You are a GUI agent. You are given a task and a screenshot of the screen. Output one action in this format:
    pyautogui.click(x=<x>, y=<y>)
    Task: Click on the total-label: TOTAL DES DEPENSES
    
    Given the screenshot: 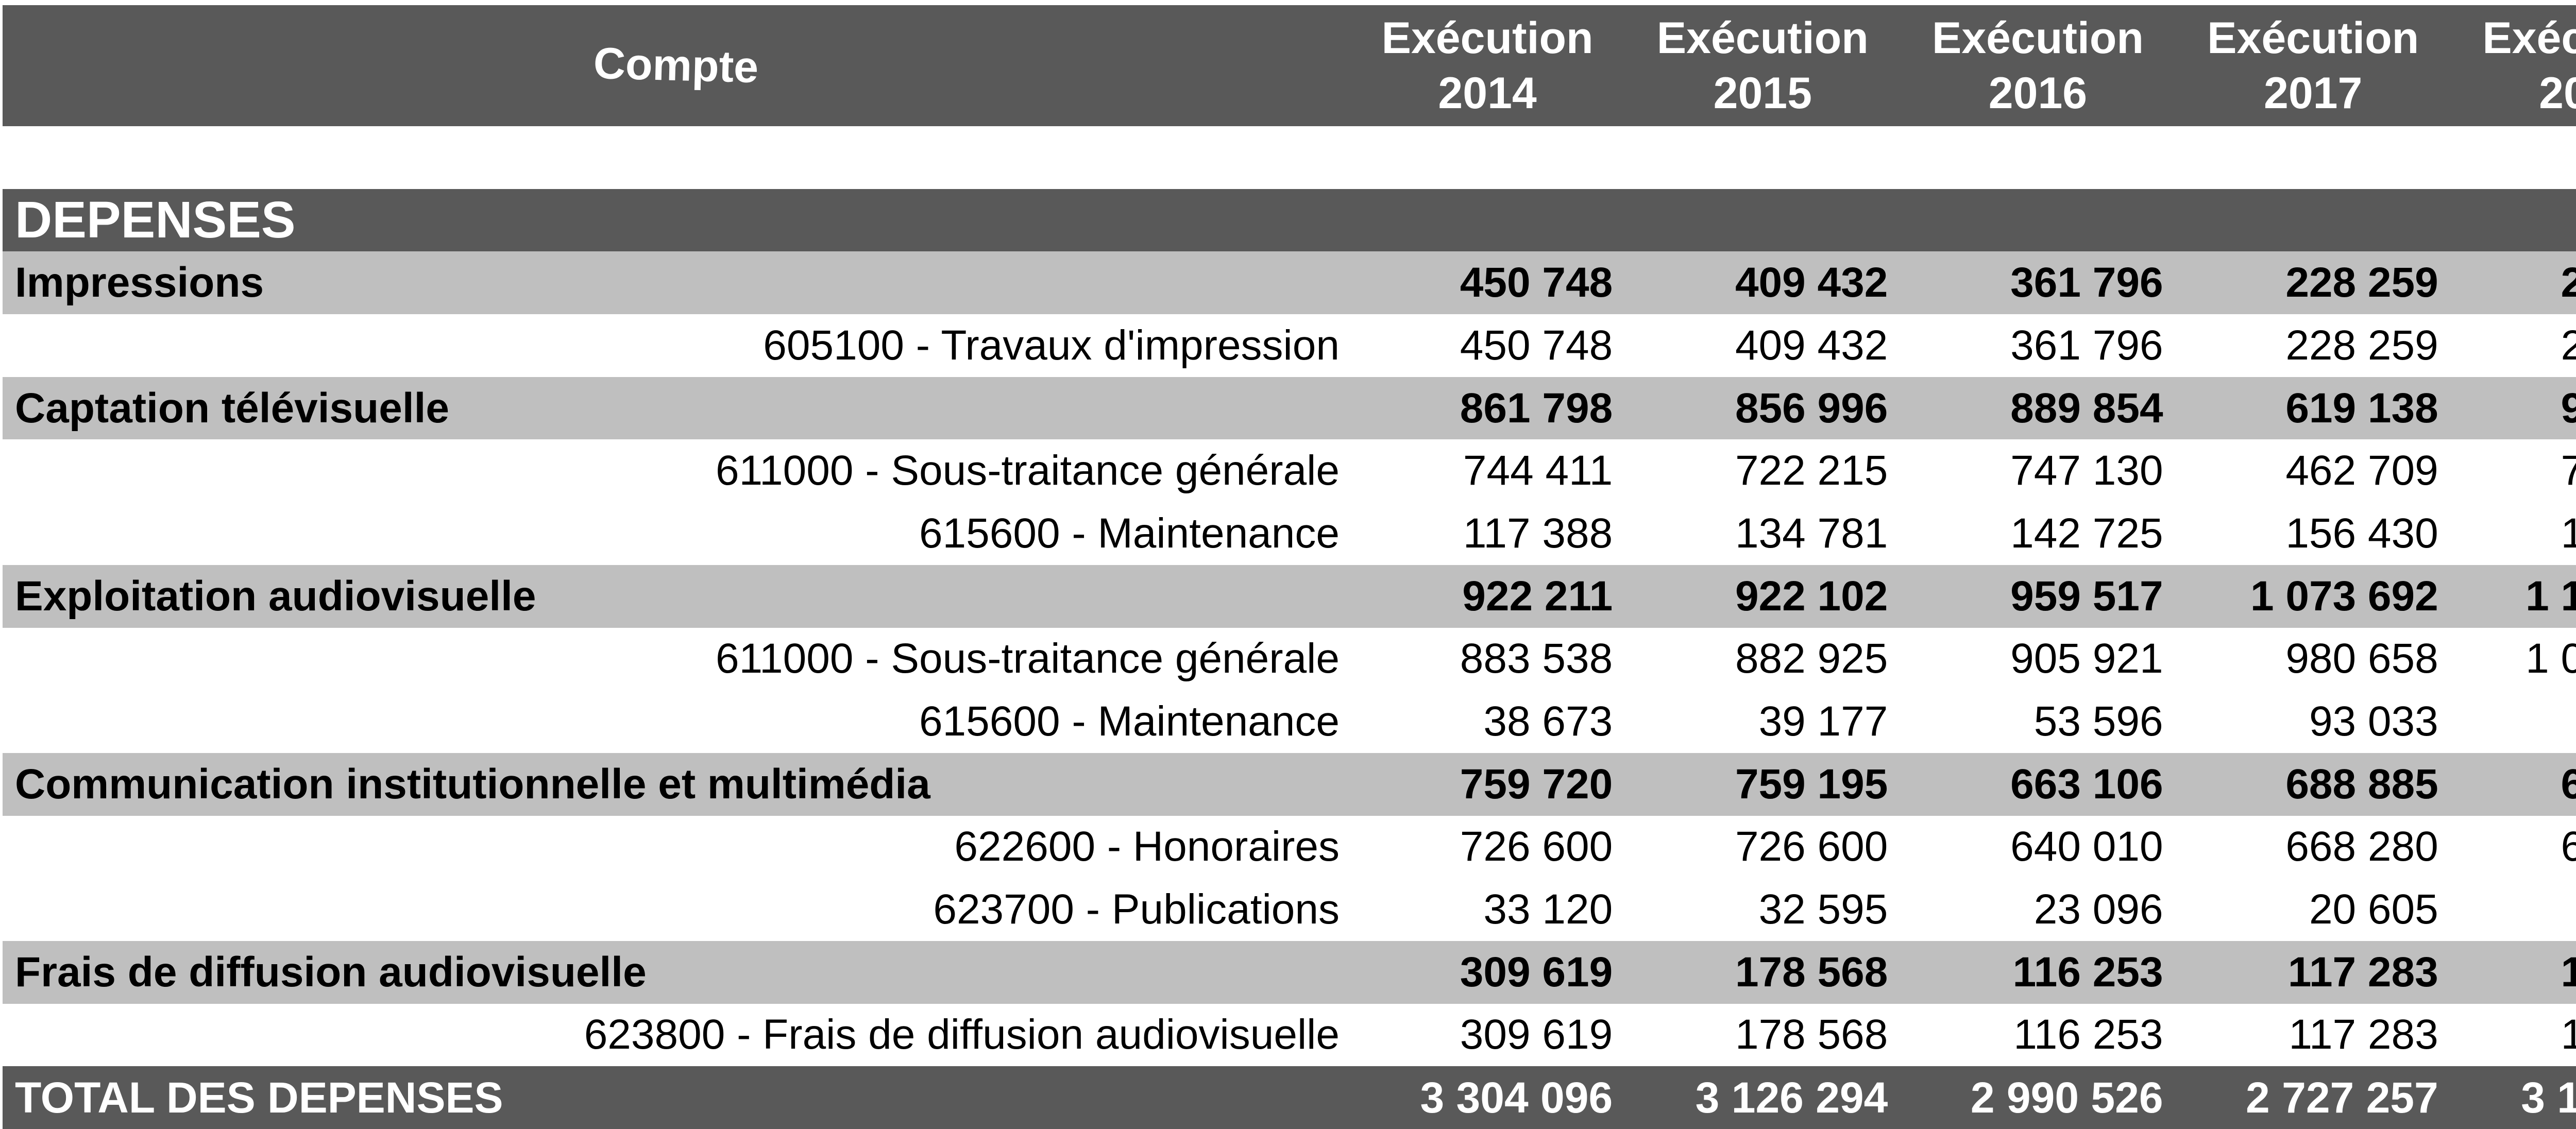 What is the action you would take?
    pyautogui.click(x=259, y=1097)
    